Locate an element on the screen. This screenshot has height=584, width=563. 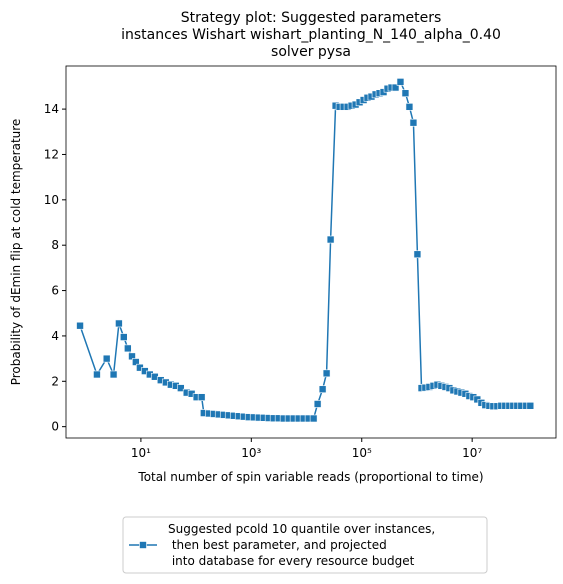
x-tick-label: 10¹ is located at coordinates (141, 453).